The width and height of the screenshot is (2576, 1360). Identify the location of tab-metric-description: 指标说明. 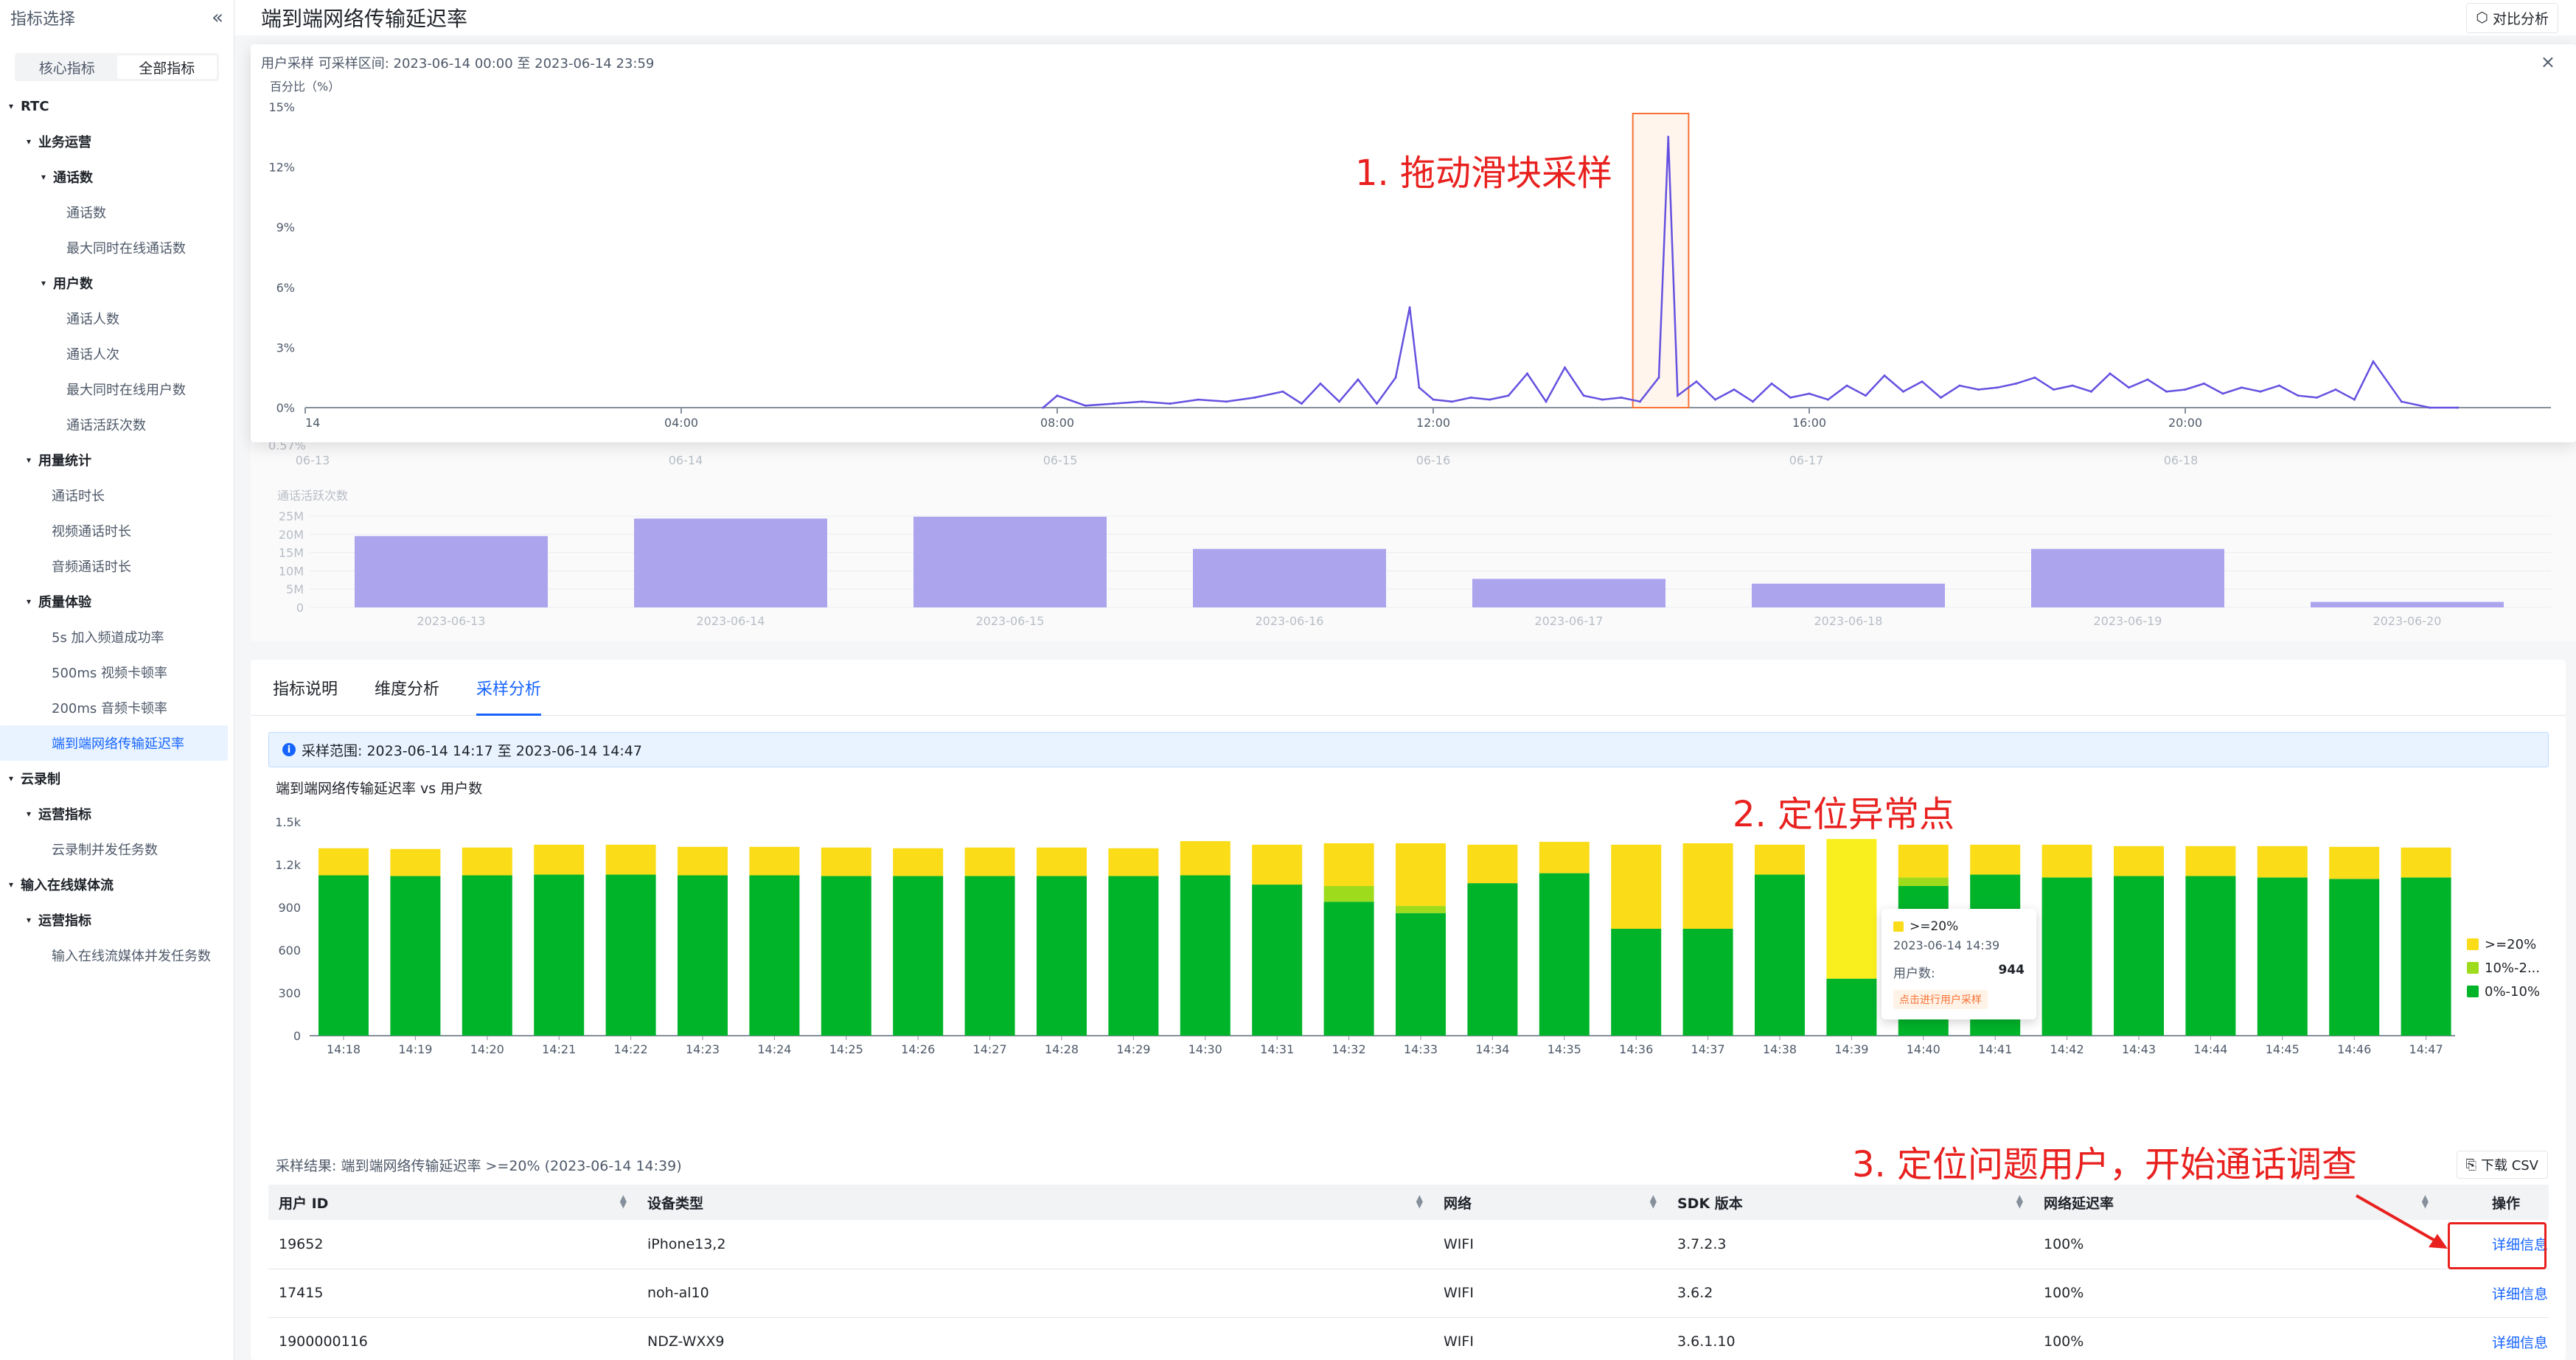
(305, 690).